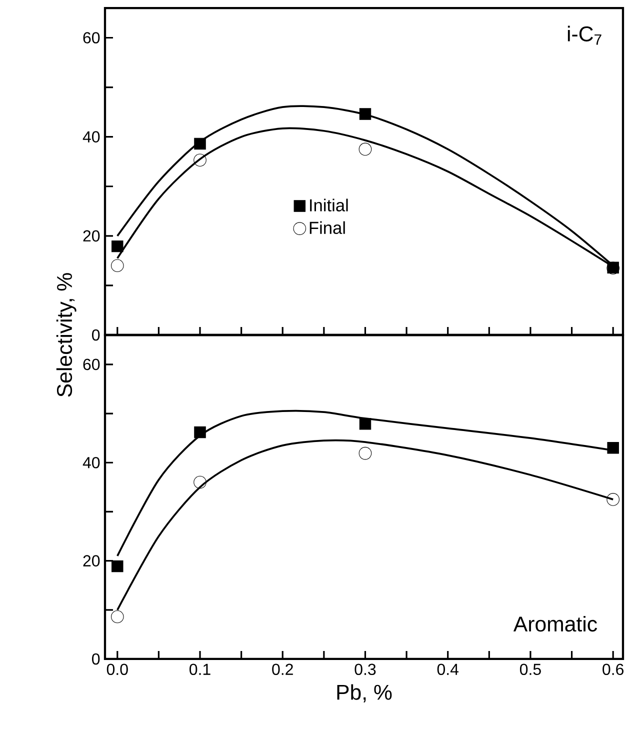 Image resolution: width=635 pixels, height=744 pixels. I want to click on x-tick-label: 0.1, so click(200, 670).